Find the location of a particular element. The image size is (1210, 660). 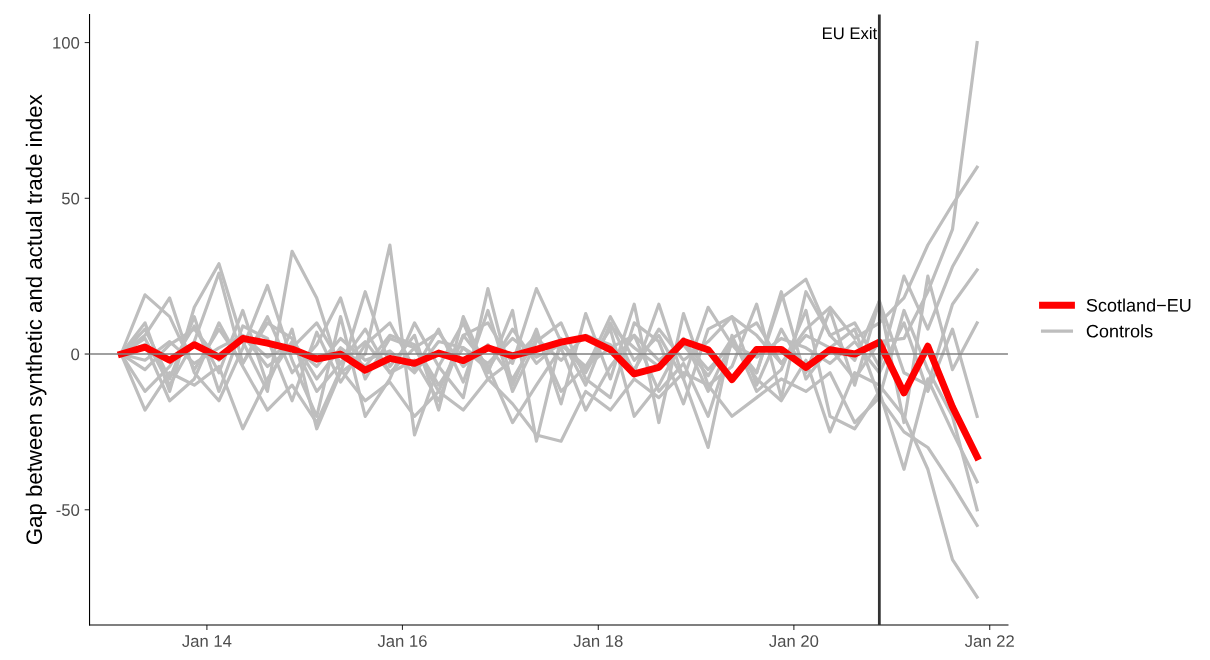

x-tick-label: Jan 22 is located at coordinates (989, 641).